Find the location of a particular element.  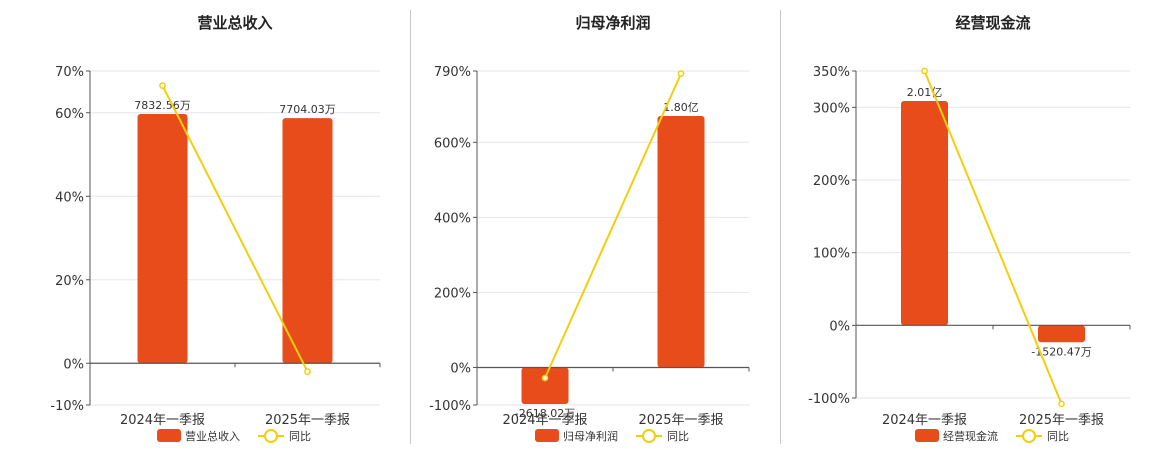

y-tick-label: -10% is located at coordinates (67, 406).